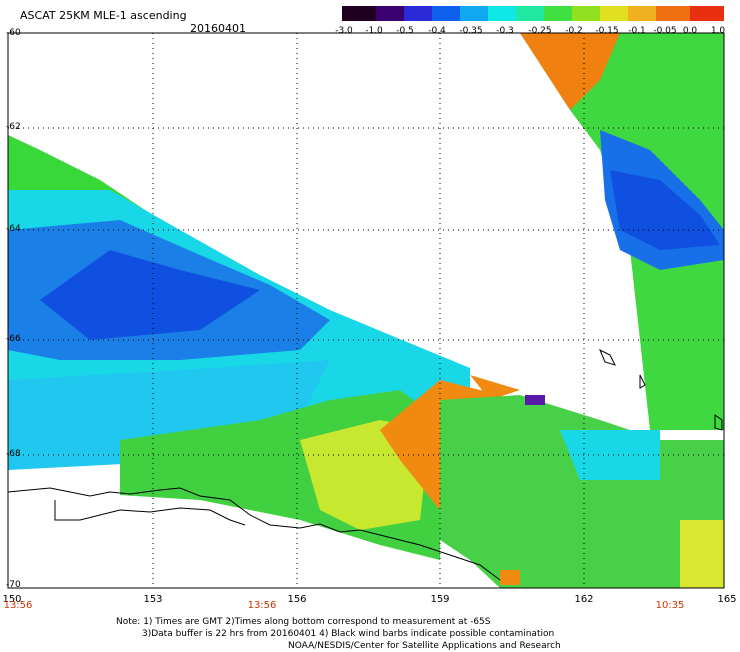 The width and height of the screenshot is (740, 652). I want to click on product-date: 20160401, so click(218, 28).